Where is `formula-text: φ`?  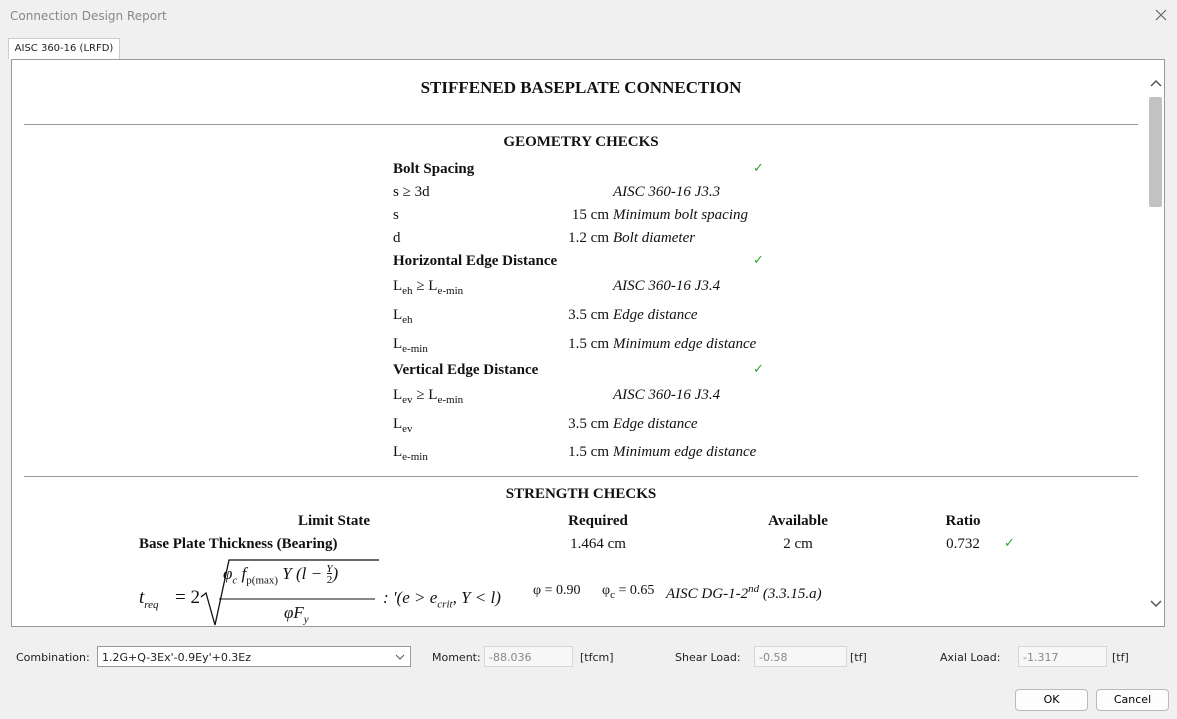
formula-text: φ is located at coordinates (606, 590).